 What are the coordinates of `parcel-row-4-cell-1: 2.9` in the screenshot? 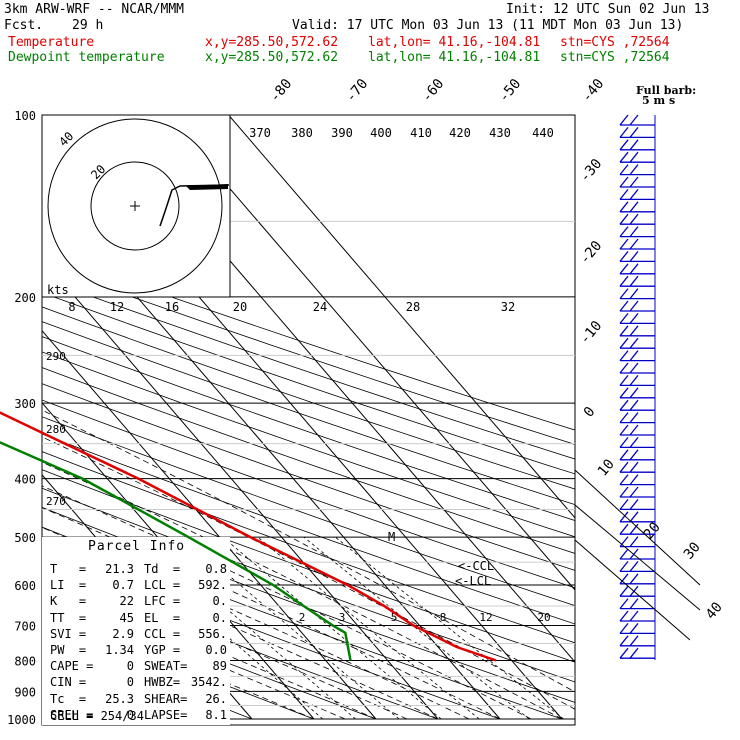 It's located at (123, 633).